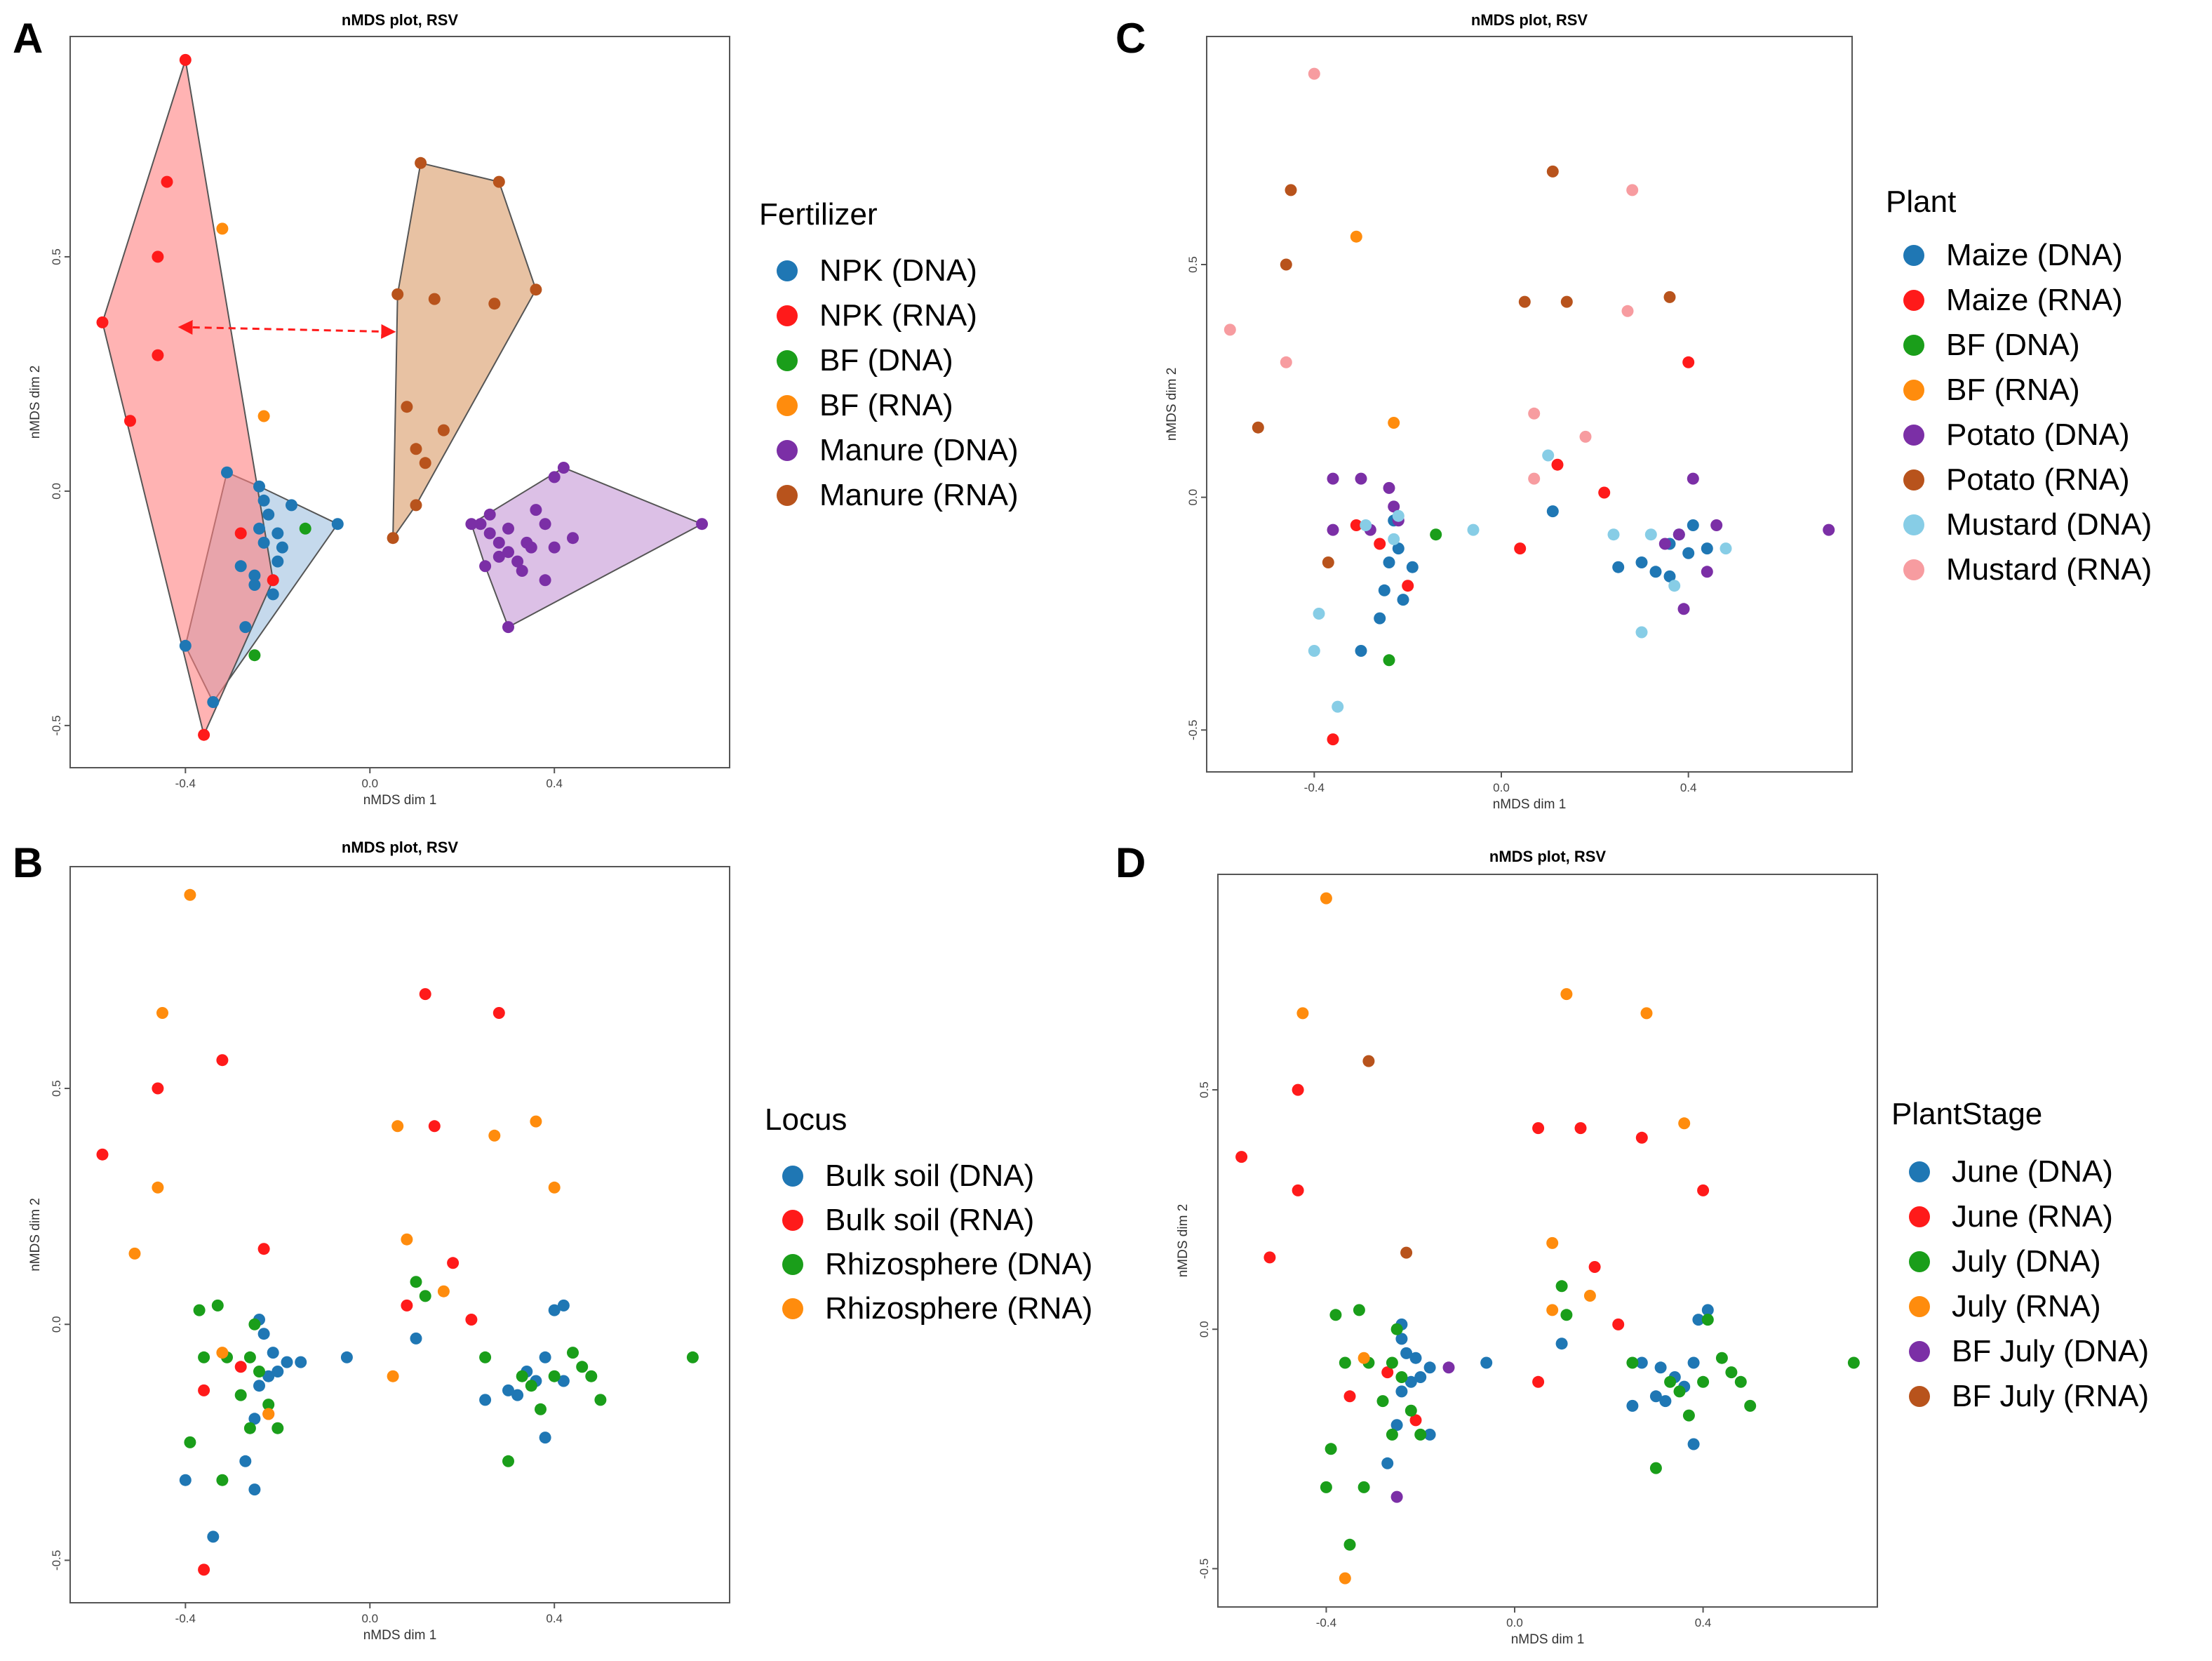 The height and width of the screenshot is (1661, 2212). What do you see at coordinates (1514, 1622) in the screenshot?
I see `x-tick-label: 0.0` at bounding box center [1514, 1622].